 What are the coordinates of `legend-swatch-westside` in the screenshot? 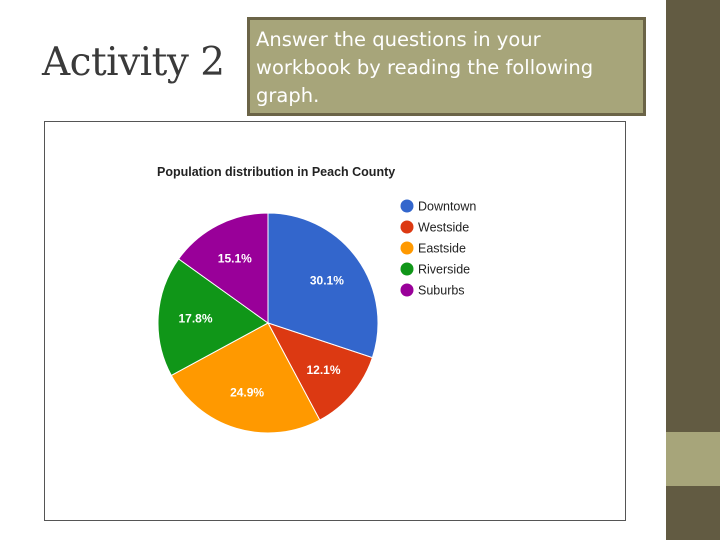 It's located at (407, 227).